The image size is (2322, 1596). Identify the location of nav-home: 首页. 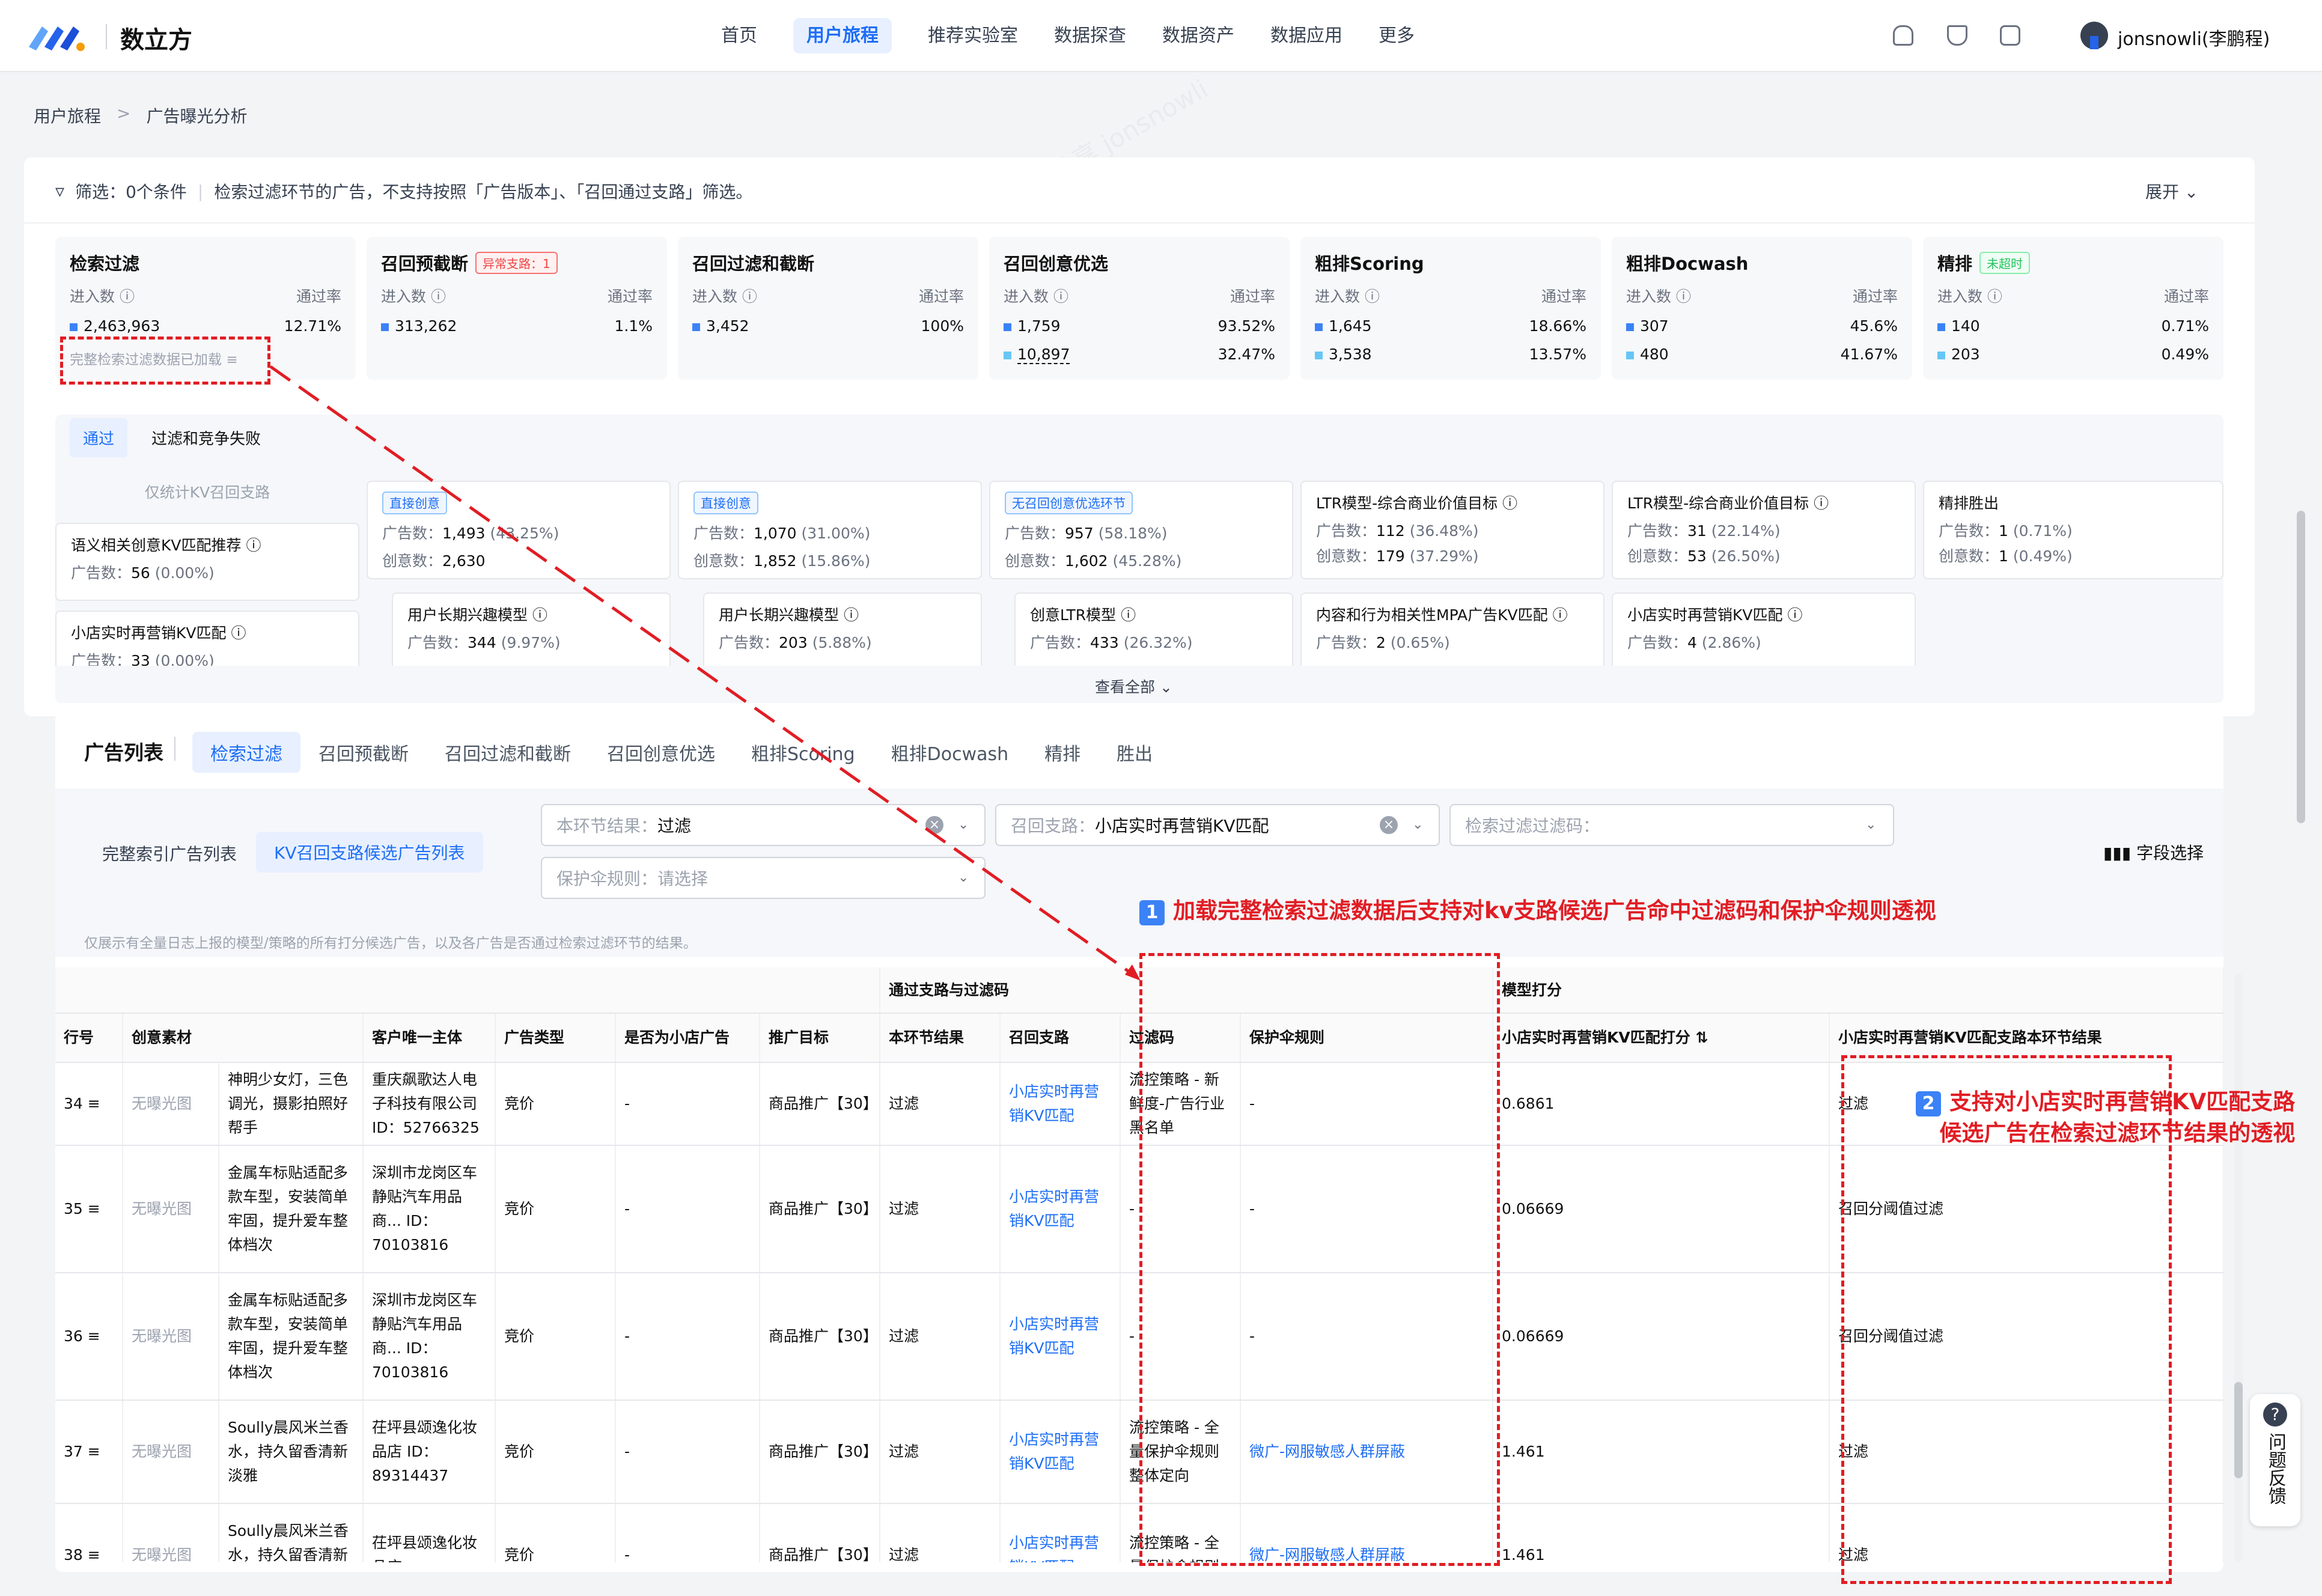
(739, 35).